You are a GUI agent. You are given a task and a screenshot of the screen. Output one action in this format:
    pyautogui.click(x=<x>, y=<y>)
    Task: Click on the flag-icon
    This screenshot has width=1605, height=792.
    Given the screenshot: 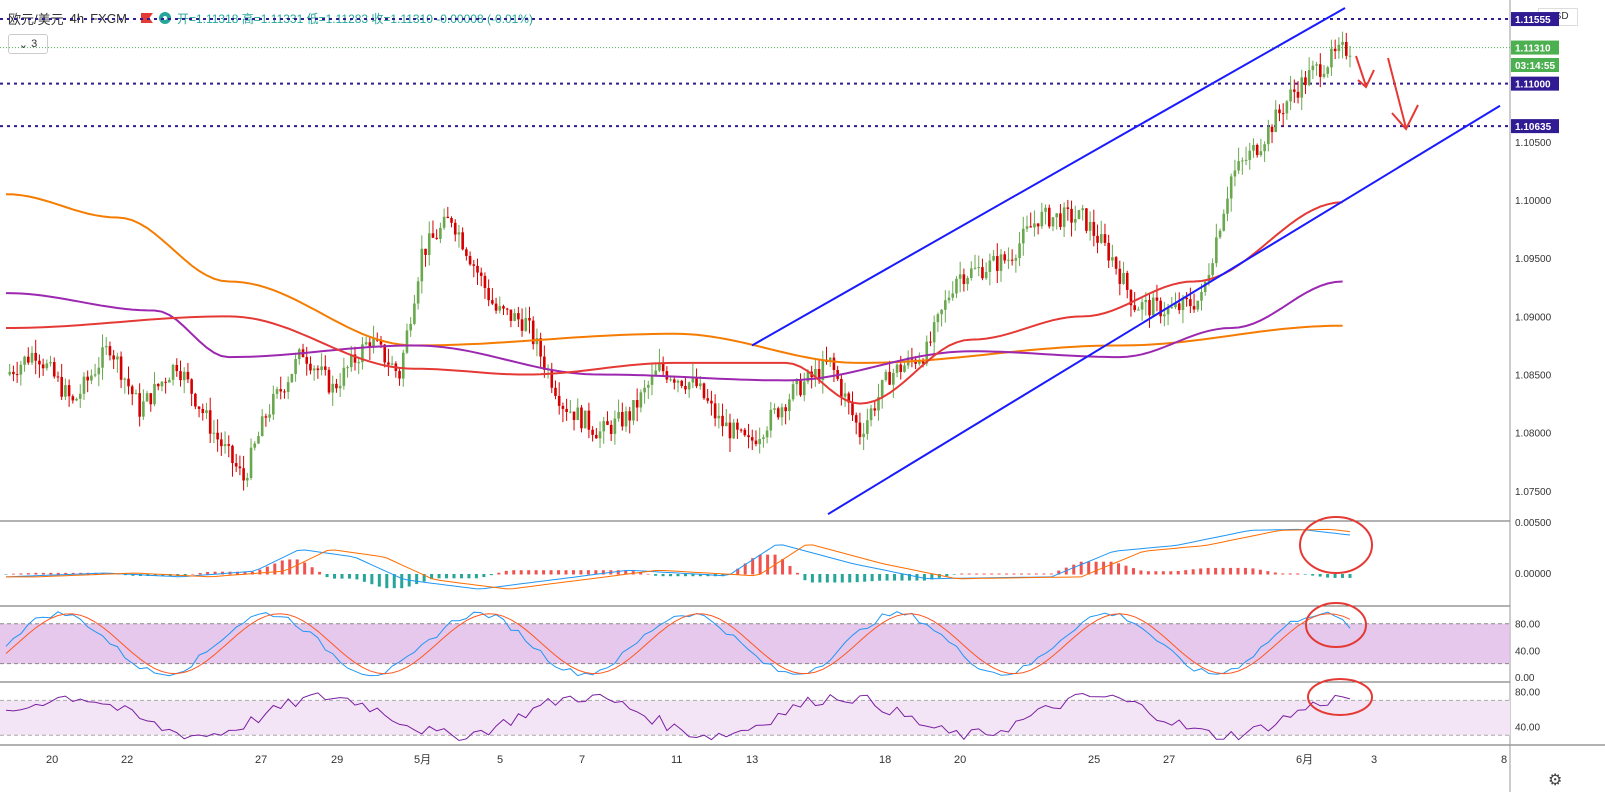 What is the action you would take?
    pyautogui.click(x=146, y=18)
    